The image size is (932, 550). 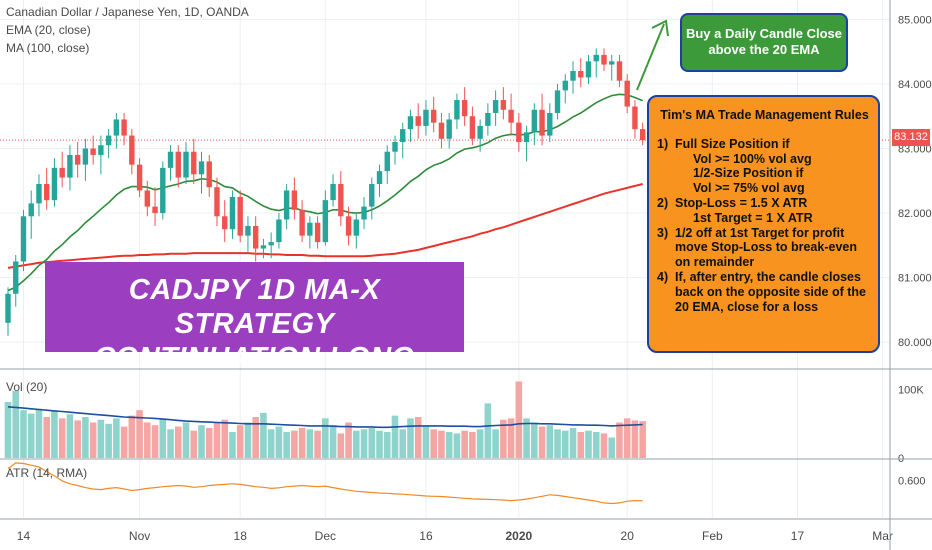 What do you see at coordinates (798, 536) in the screenshot?
I see `time-tick-label: 17` at bounding box center [798, 536].